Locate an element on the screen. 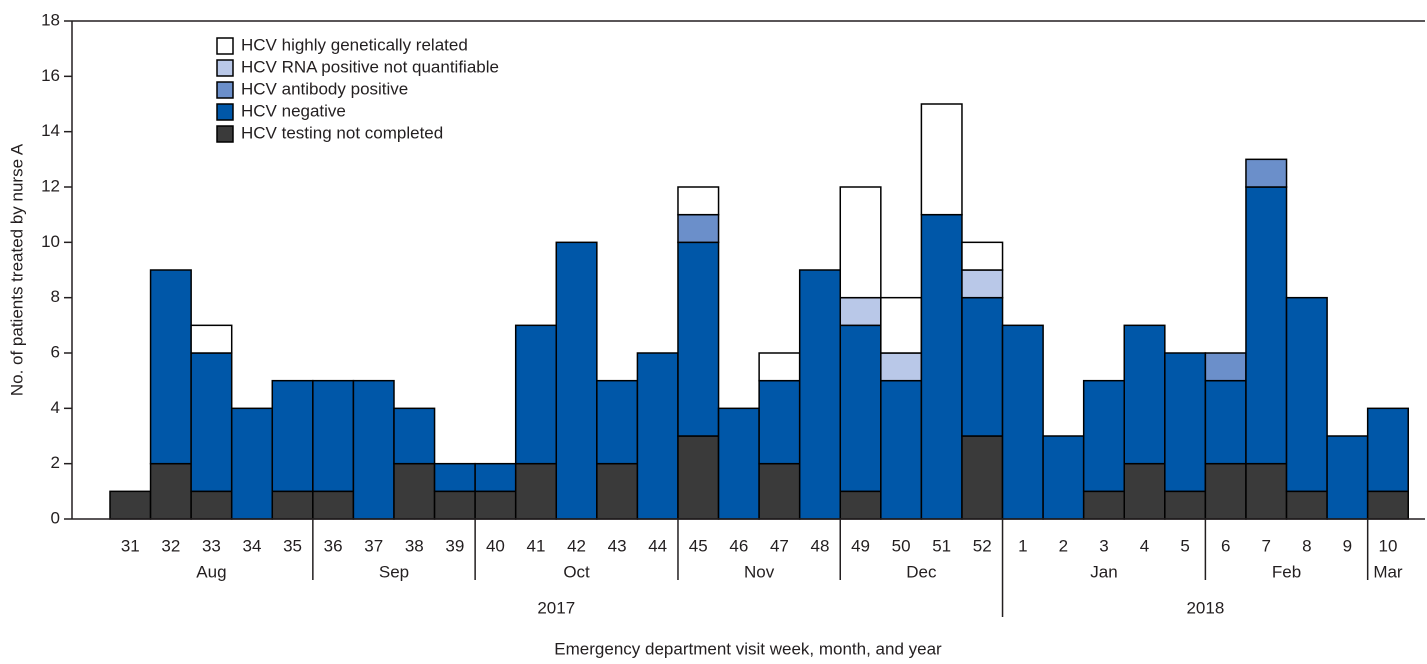 The width and height of the screenshot is (1427, 664). x-tick-label: 38 is located at coordinates (414, 545).